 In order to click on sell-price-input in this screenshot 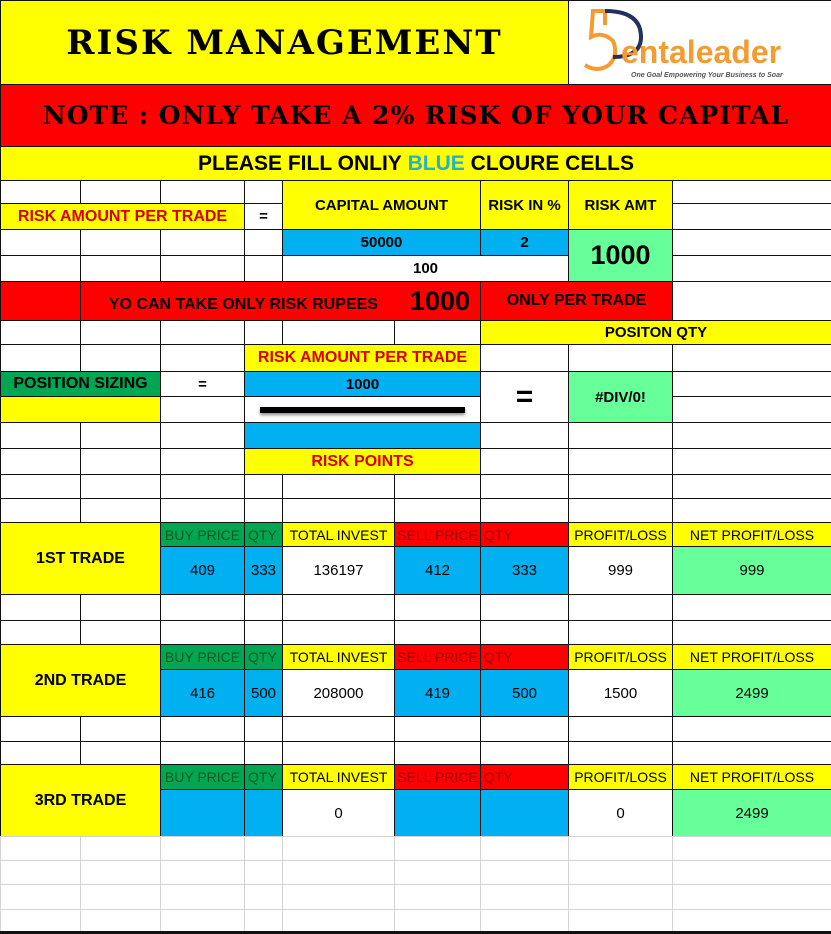, I will do `click(437, 813)`.